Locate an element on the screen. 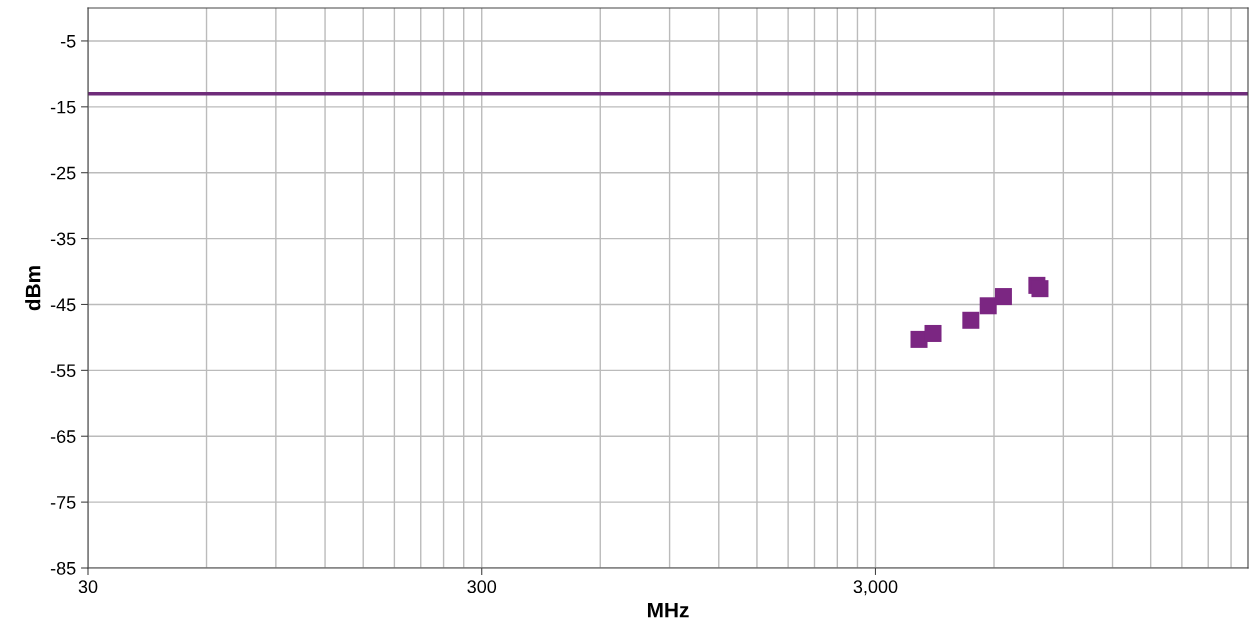  y-tick-label: -25 is located at coordinates (63, 173).